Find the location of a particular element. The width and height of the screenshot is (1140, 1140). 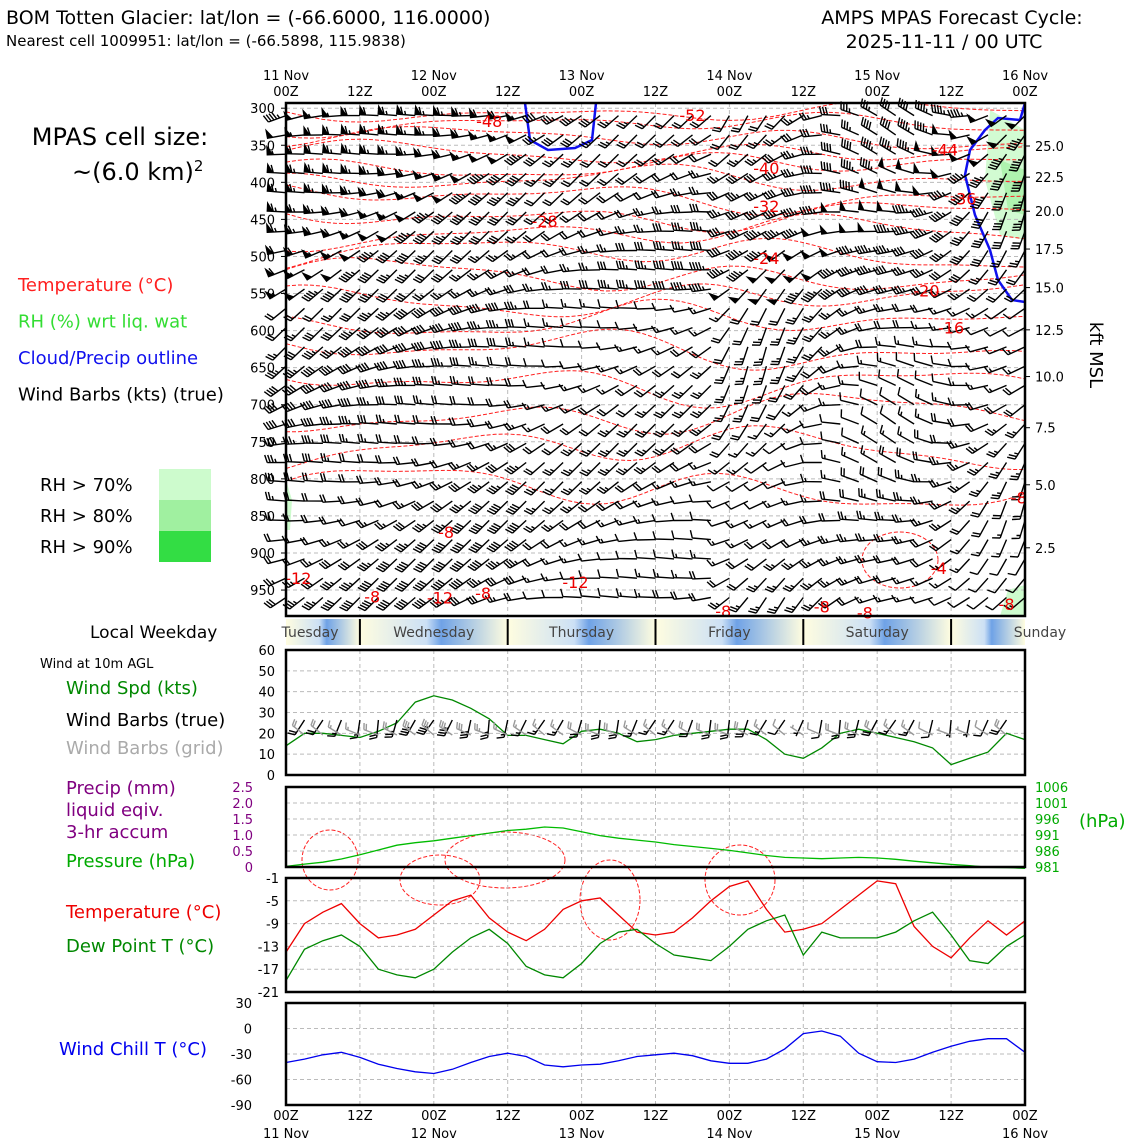

isotherm-label: -8 is located at coordinates (822, 606).